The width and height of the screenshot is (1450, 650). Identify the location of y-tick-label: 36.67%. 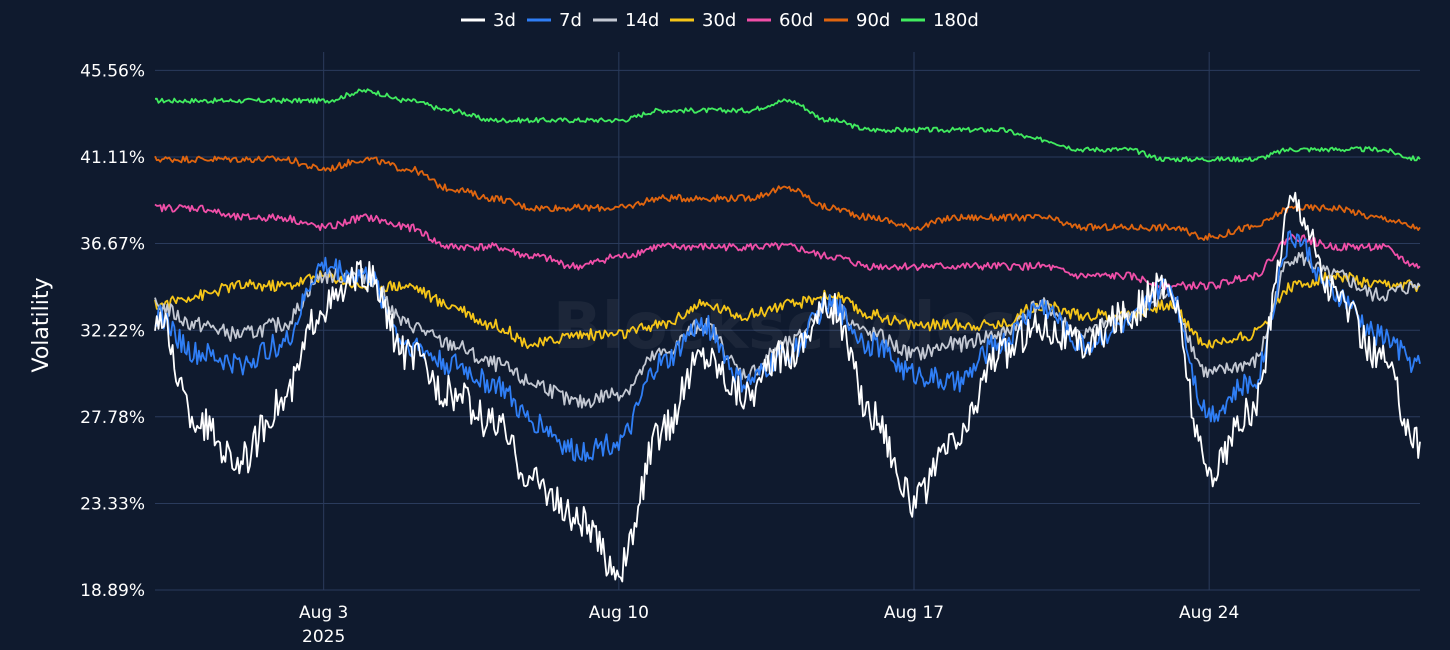
(112, 245).